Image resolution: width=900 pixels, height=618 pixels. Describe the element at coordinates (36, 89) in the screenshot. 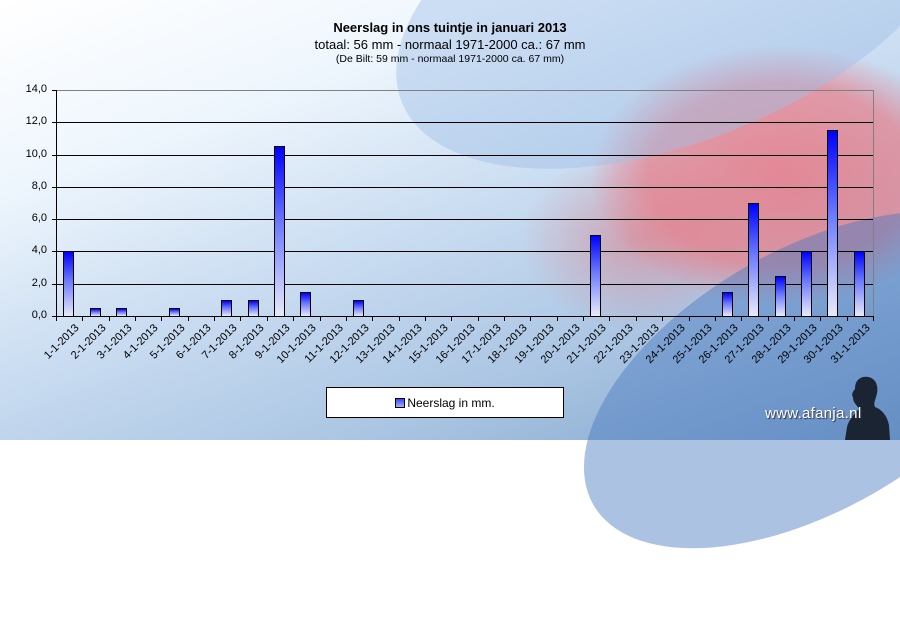

I see `y-tick-label: 14,0` at that location.